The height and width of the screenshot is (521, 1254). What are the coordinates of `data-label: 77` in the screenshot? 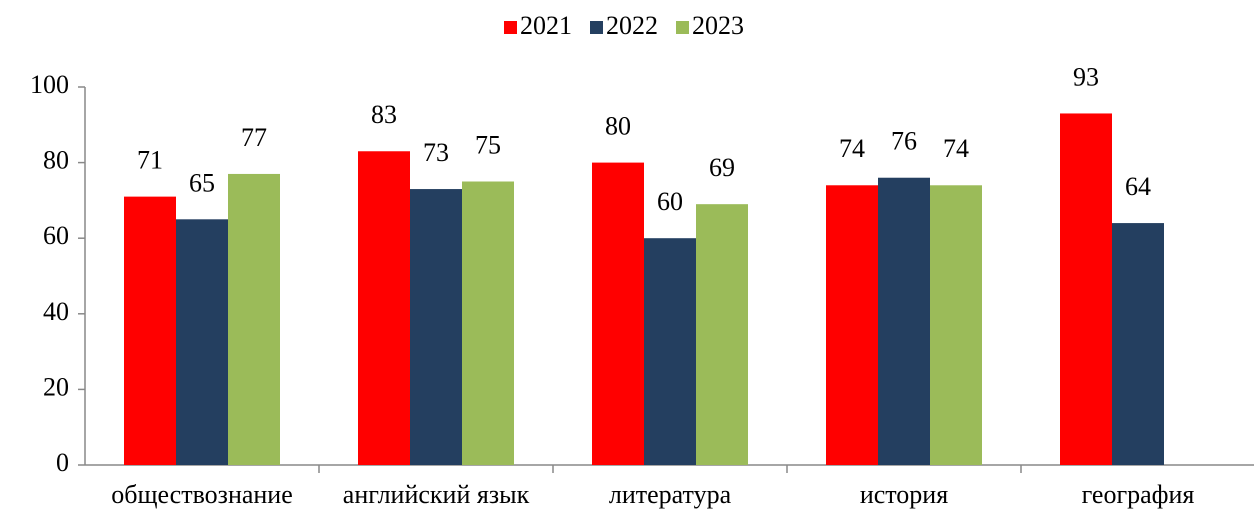 It's located at (254, 137).